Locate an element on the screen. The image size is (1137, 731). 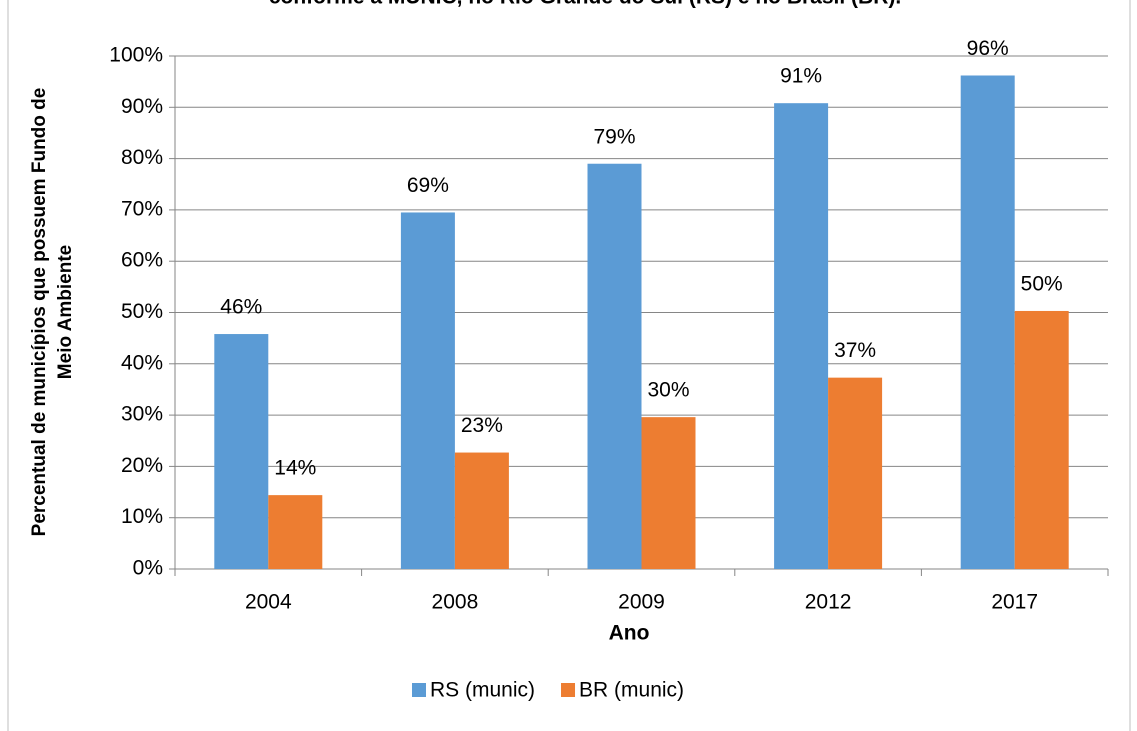
value-label: 23% is located at coordinates (482, 425).